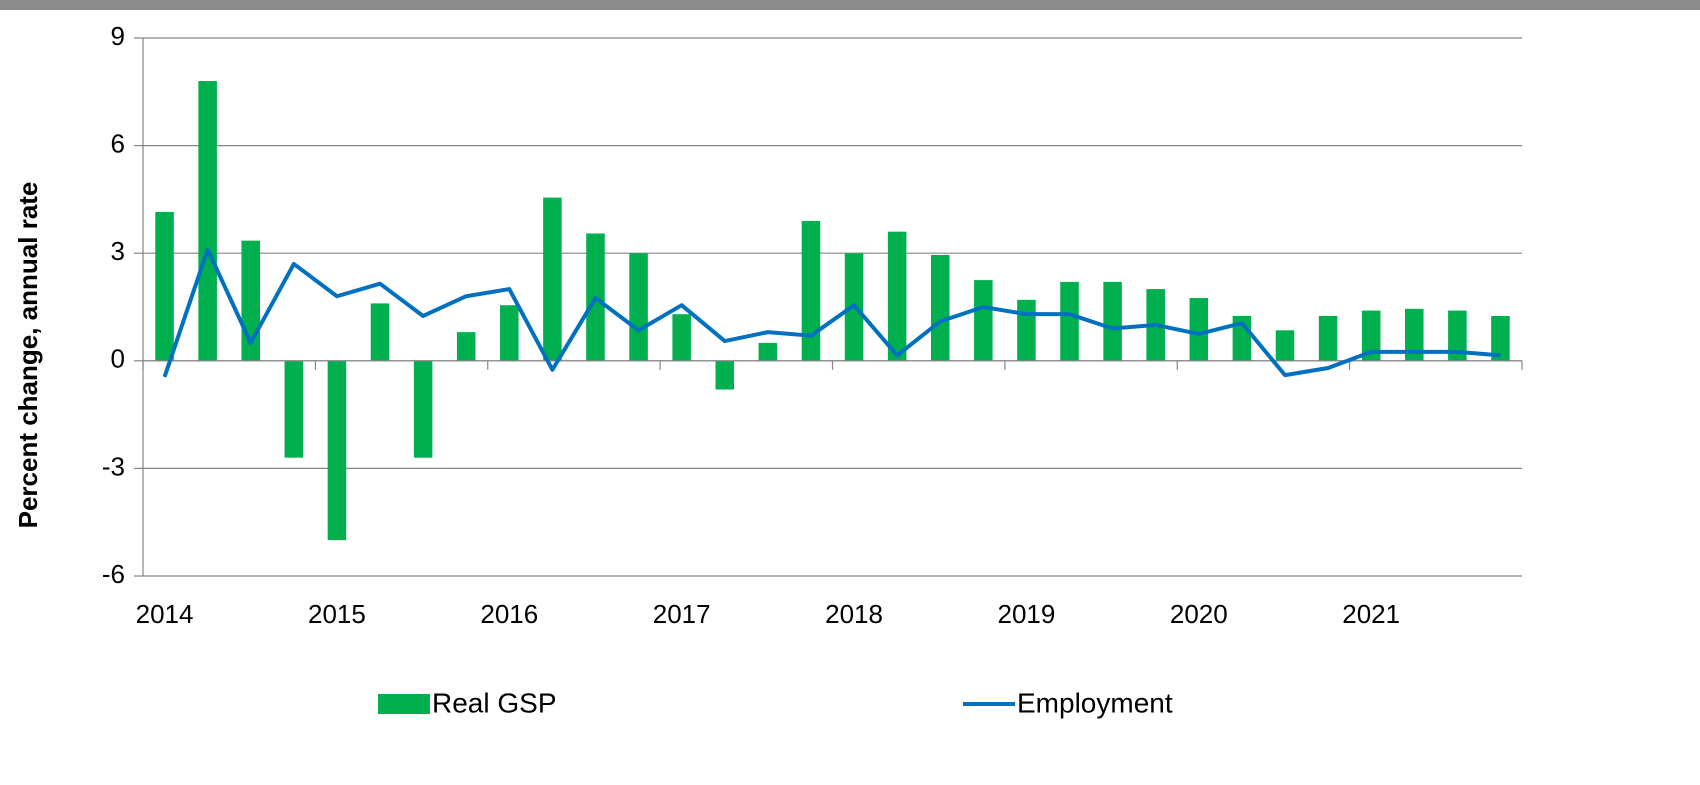 The width and height of the screenshot is (1700, 785). Describe the element at coordinates (509, 614) in the screenshot. I see `x-tick-label: 2016` at that location.